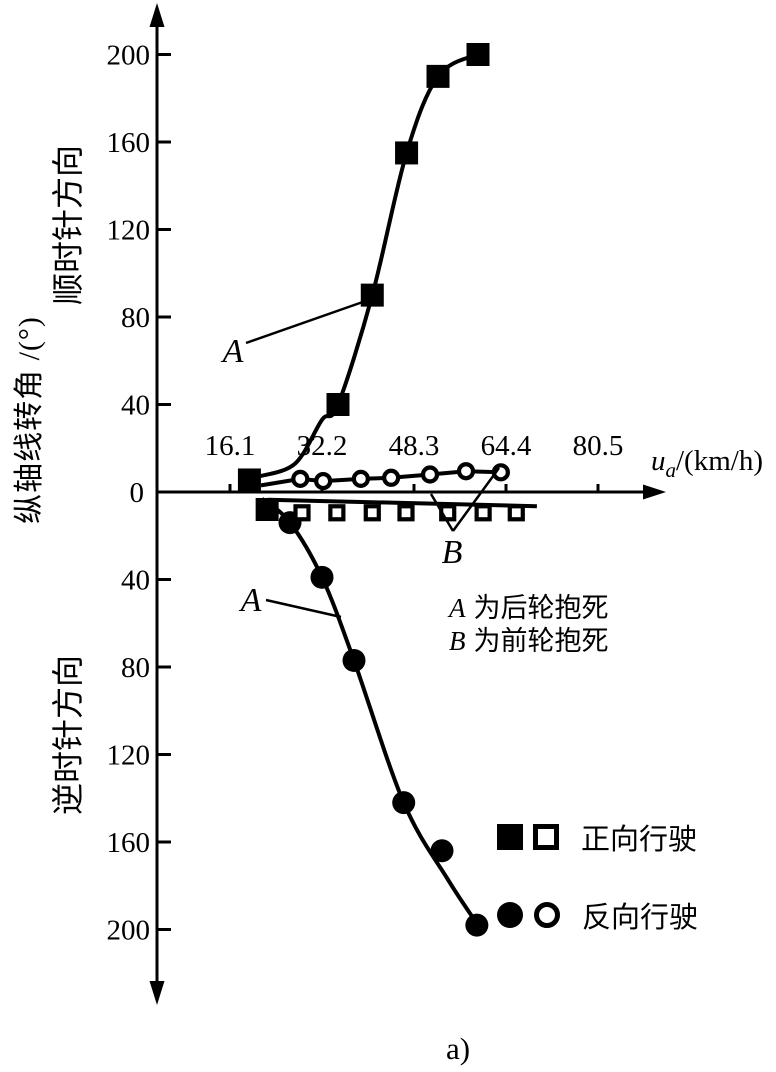  Describe the element at coordinates (367, 265) in the screenshot. I see `forward-rear-lock-curve` at that location.